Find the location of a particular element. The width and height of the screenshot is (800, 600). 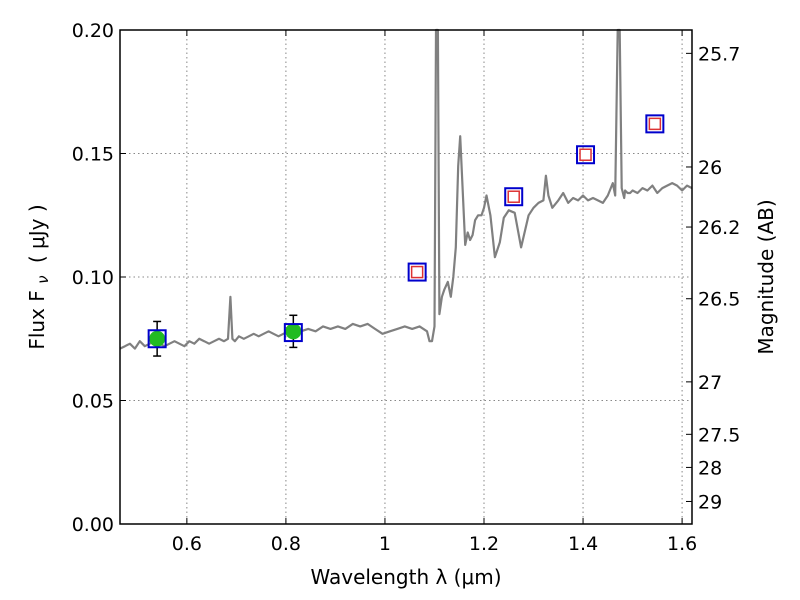

x-tick-label: 1.6 is located at coordinates (682, 544).